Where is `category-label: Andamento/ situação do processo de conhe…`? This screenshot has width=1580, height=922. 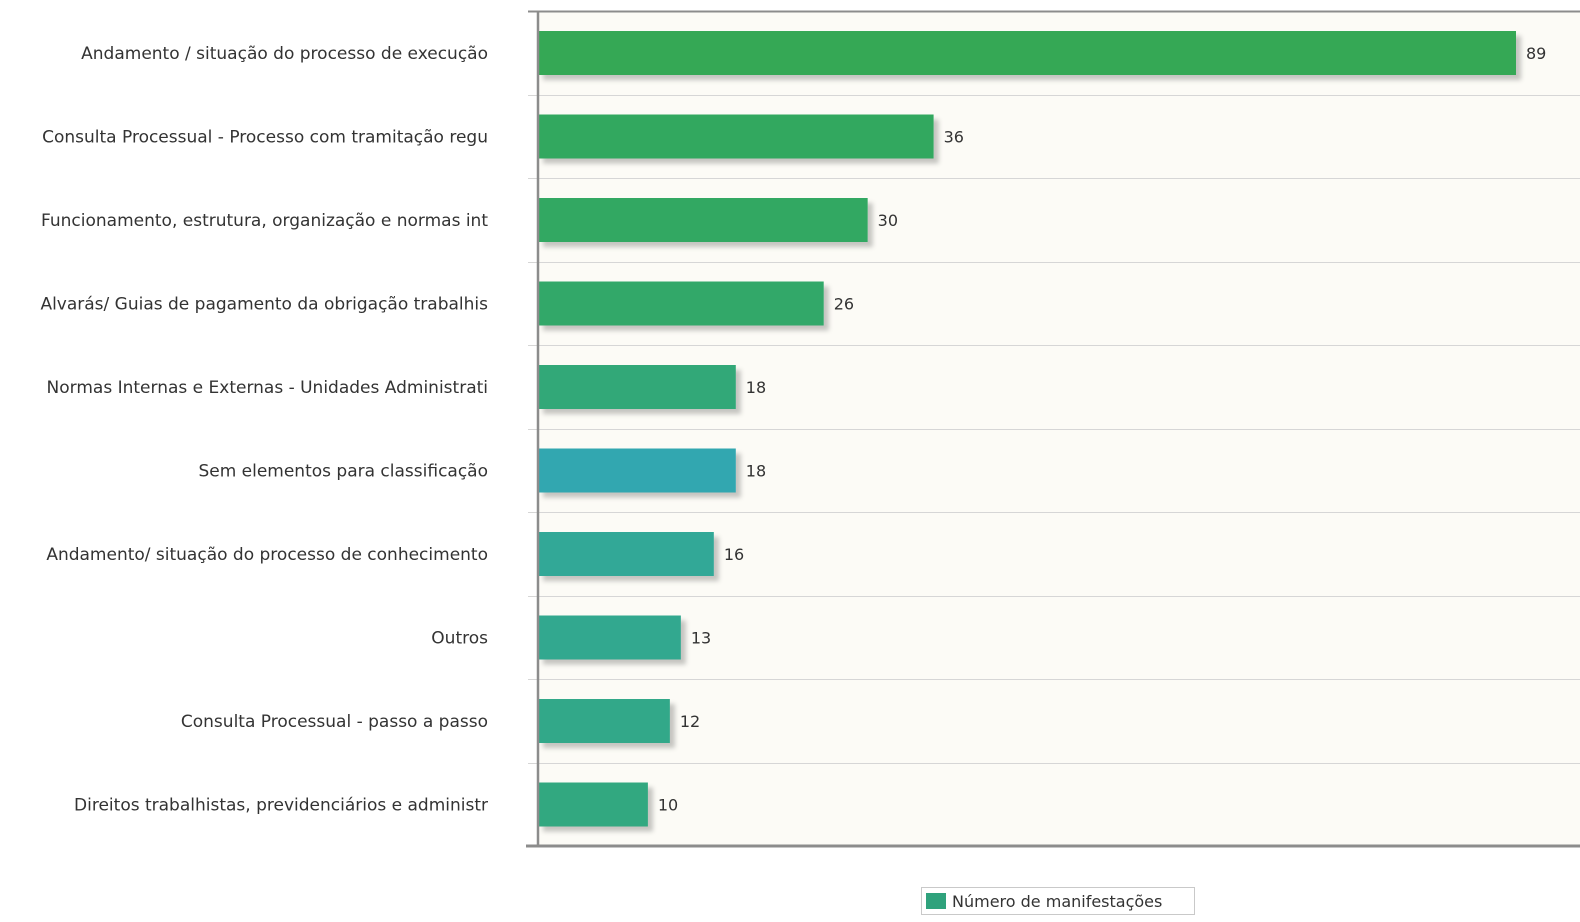
category-label: Andamento/ situação do processo de conhe… is located at coordinates (267, 555).